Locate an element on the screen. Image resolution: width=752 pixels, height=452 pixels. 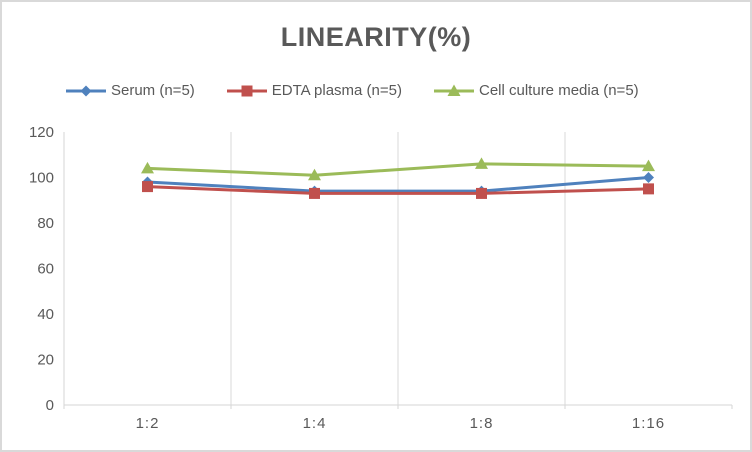
svg-text: 40 is located at coordinates (45, 314).